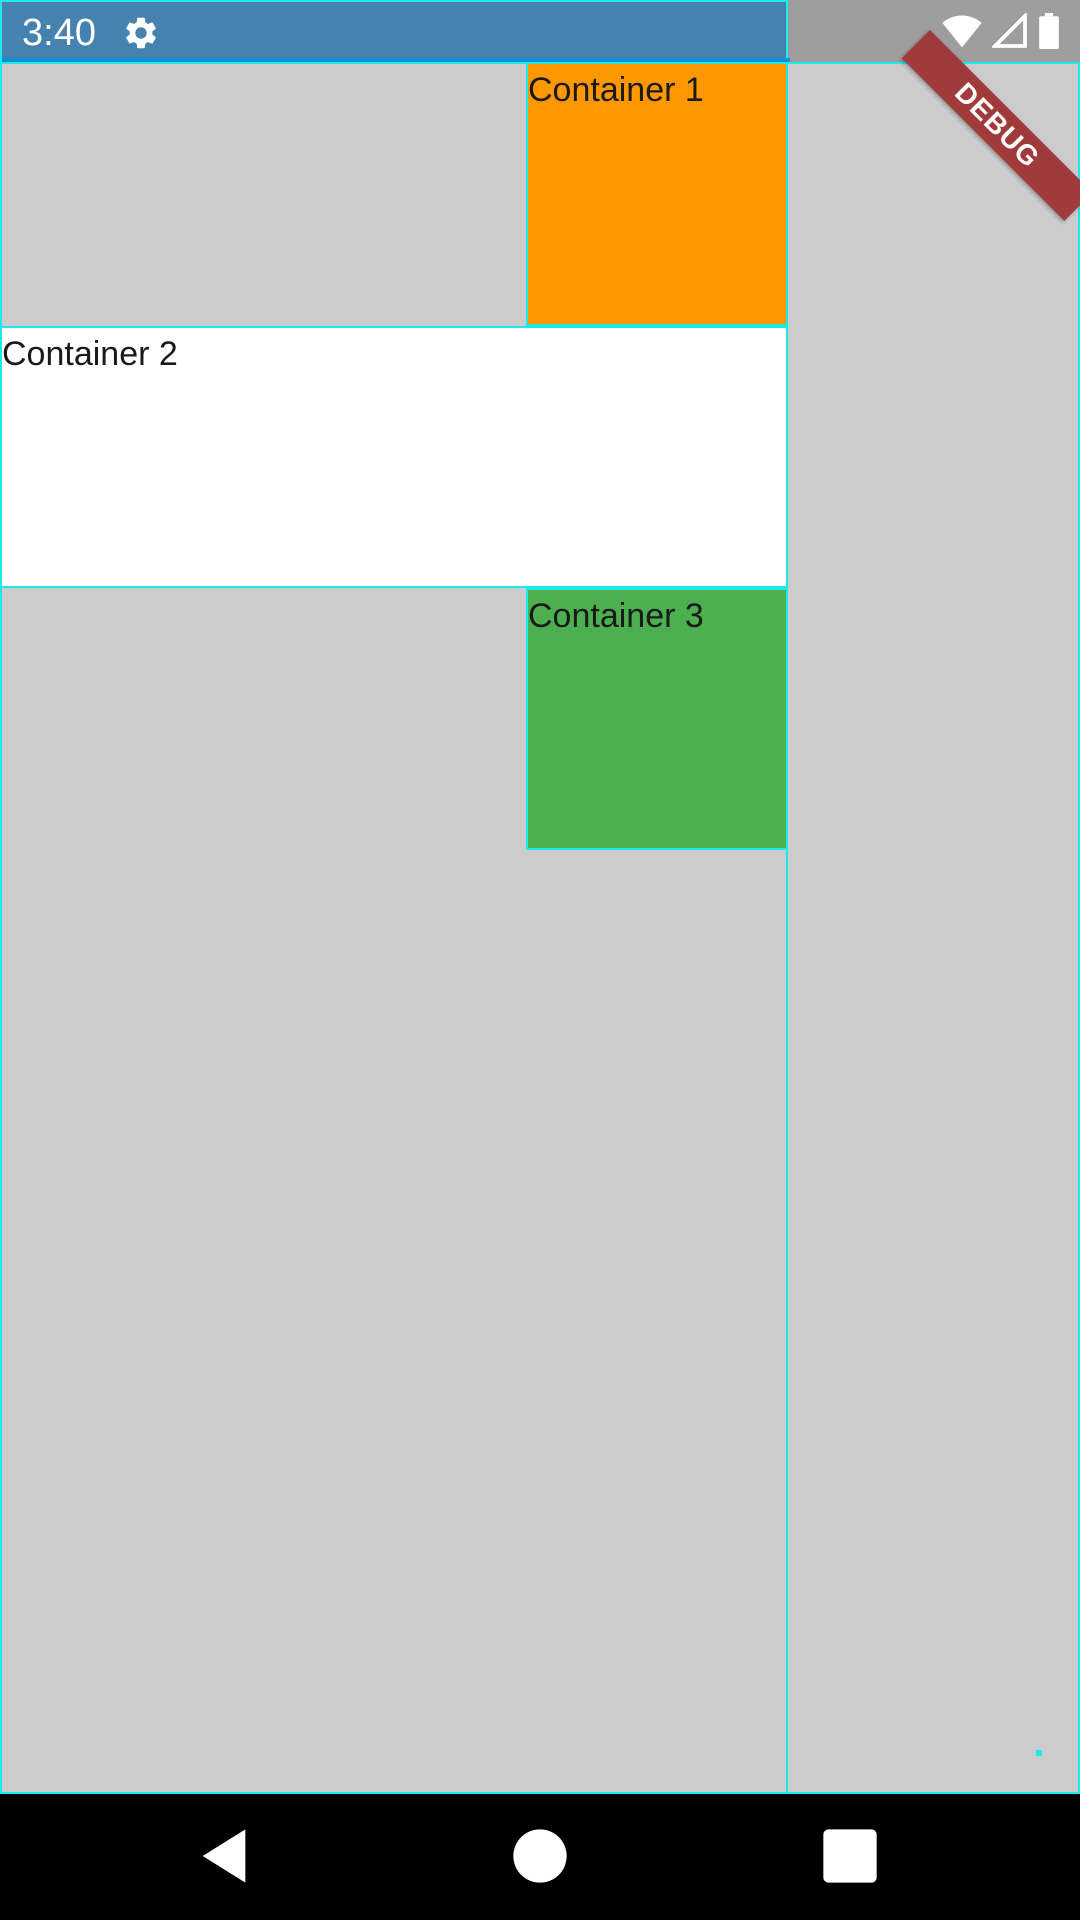  Describe the element at coordinates (850, 1856) in the screenshot. I see `recents-icon` at that location.